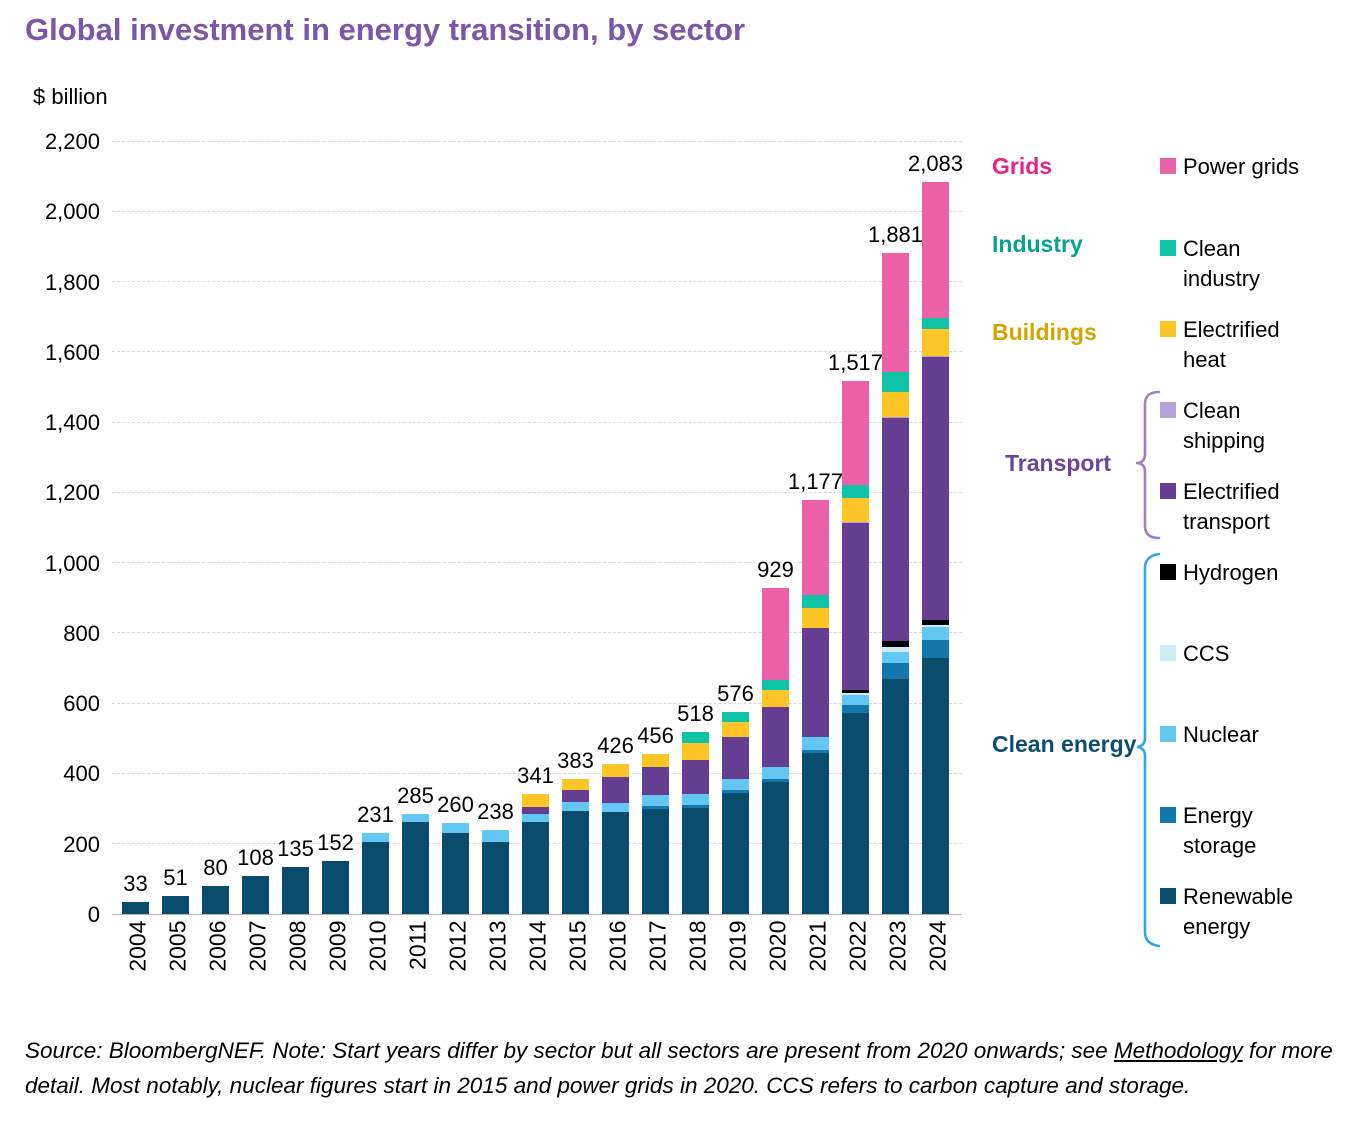 The height and width of the screenshot is (1134, 1358). What do you see at coordinates (1222, 263) in the screenshot?
I see `legend-item-label: Clean industry` at bounding box center [1222, 263].